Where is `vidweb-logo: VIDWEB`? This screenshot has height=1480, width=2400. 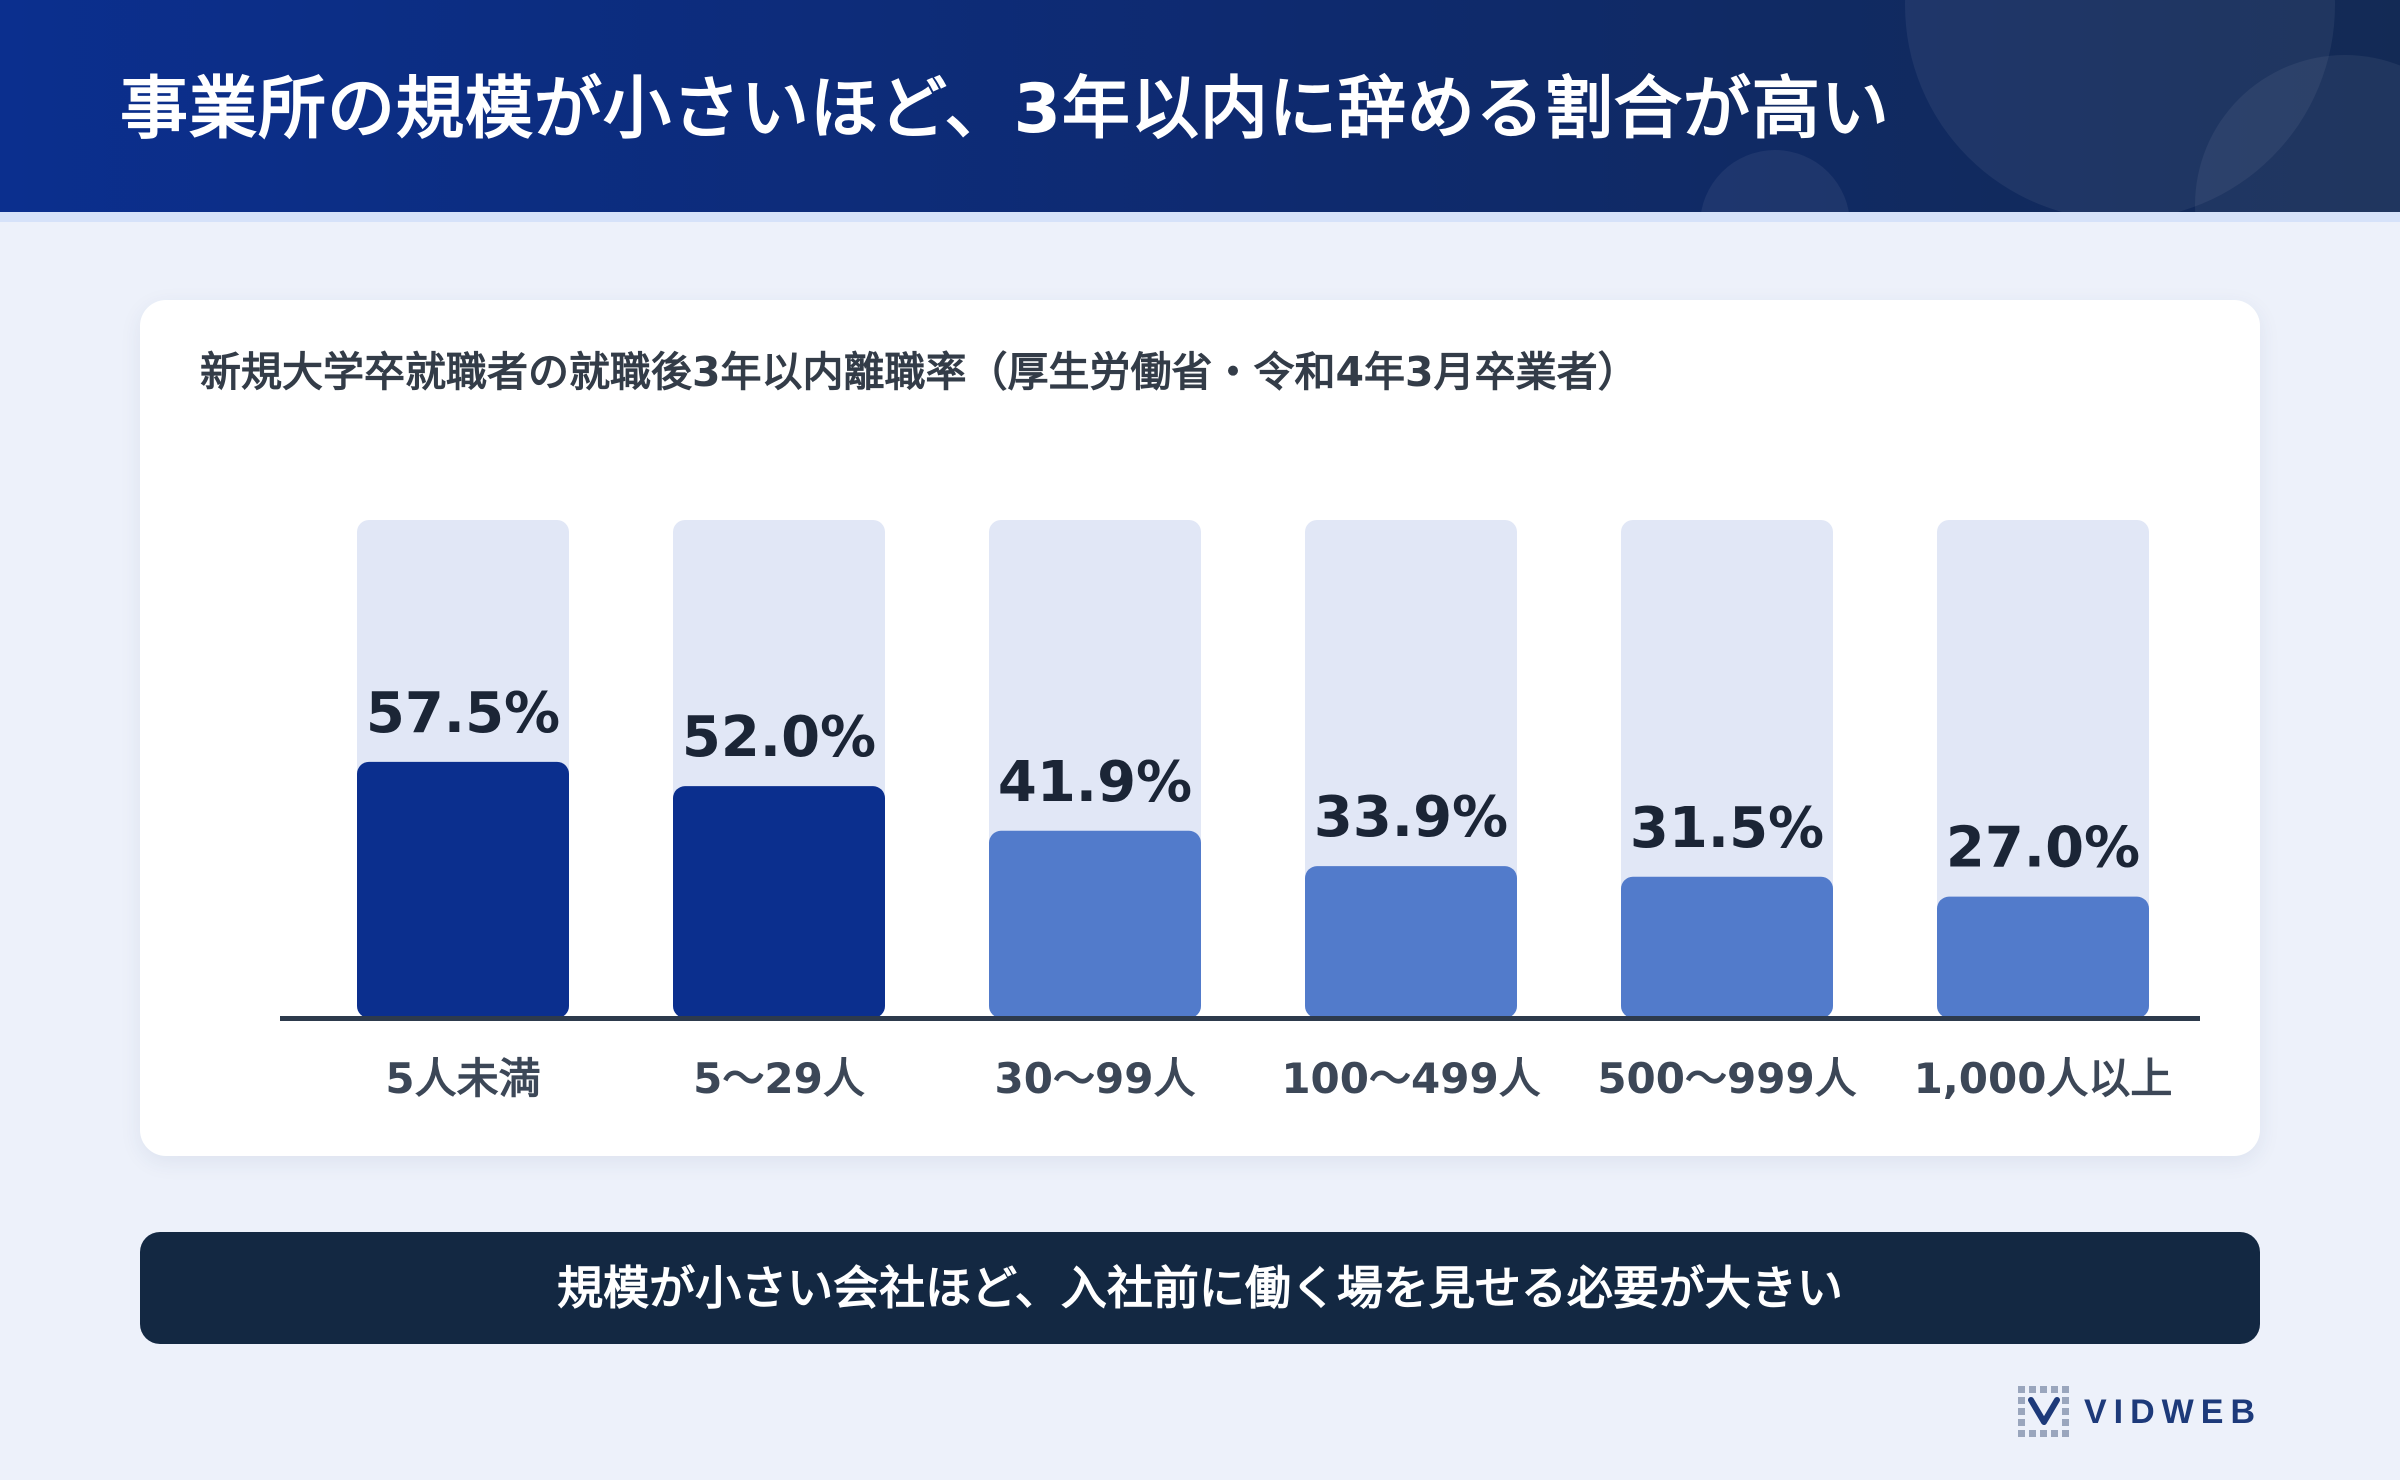
vidweb-logo: VIDWEB is located at coordinates (2140, 1412).